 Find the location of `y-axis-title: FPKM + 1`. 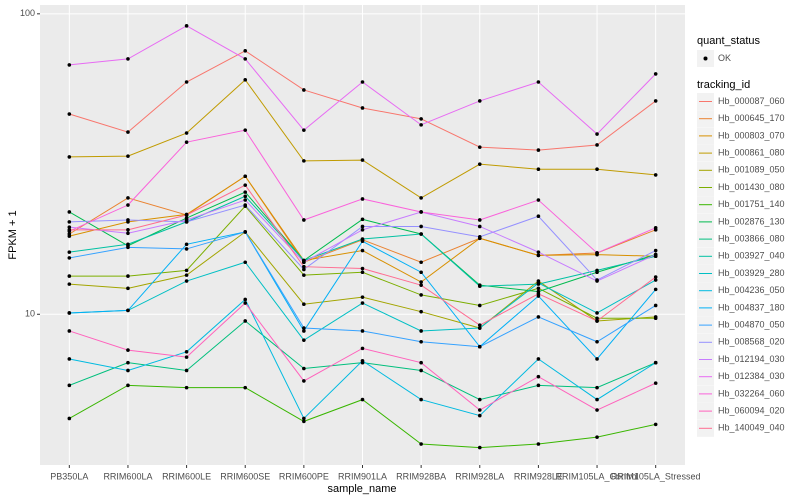

y-axis-title: FPKM + 1 is located at coordinates (13, 234).